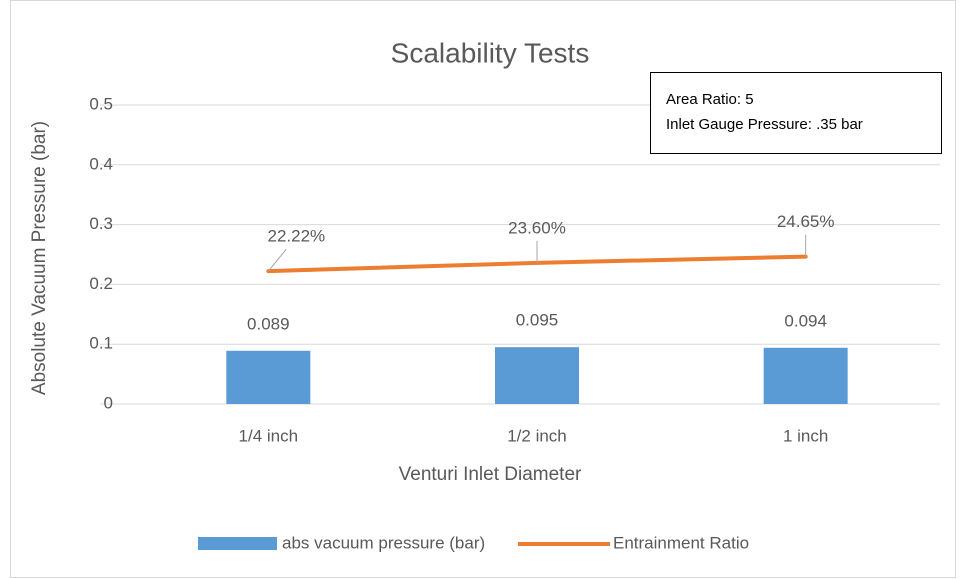 The image size is (960, 579). Describe the element at coordinates (383, 542) in the screenshot. I see `legend-label: abs vacuum pressure (bar)` at that location.